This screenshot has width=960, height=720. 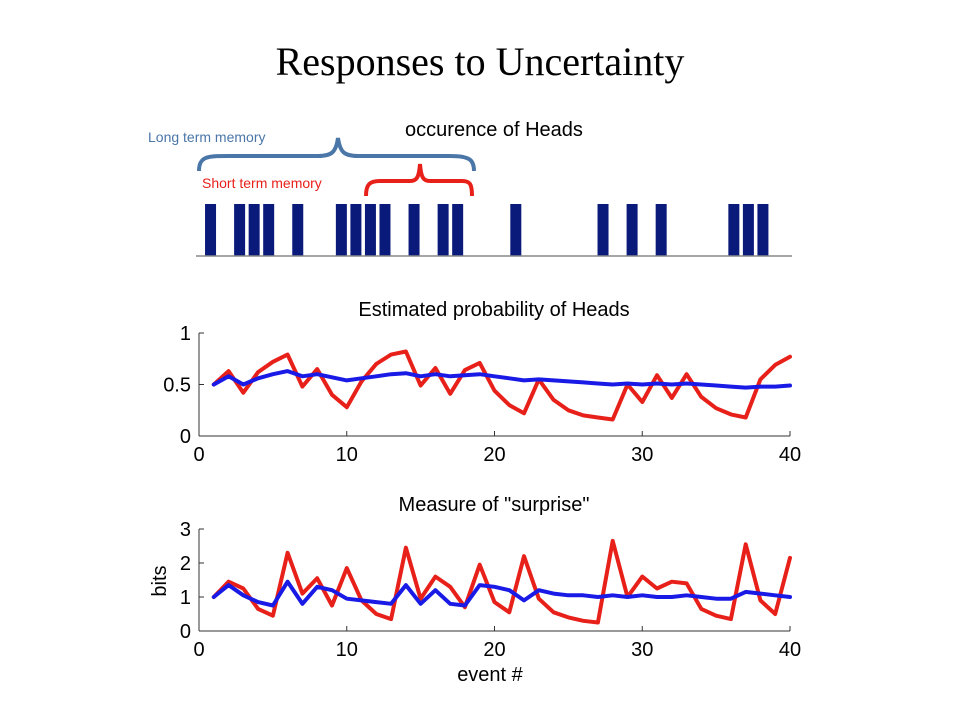 I want to click on probability-y-tick-label-1: 0.5, so click(x=177, y=386).